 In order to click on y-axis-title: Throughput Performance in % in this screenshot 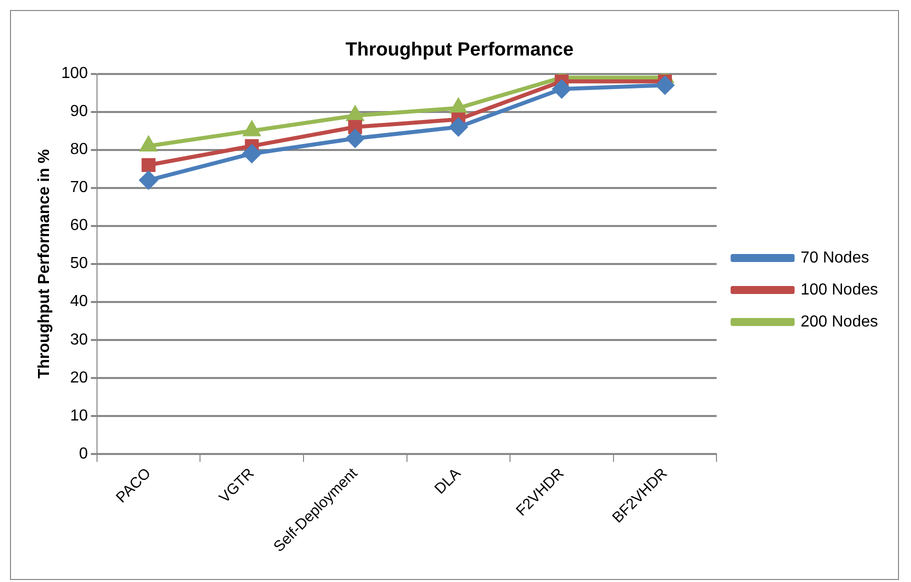, I will do `click(45, 264)`.